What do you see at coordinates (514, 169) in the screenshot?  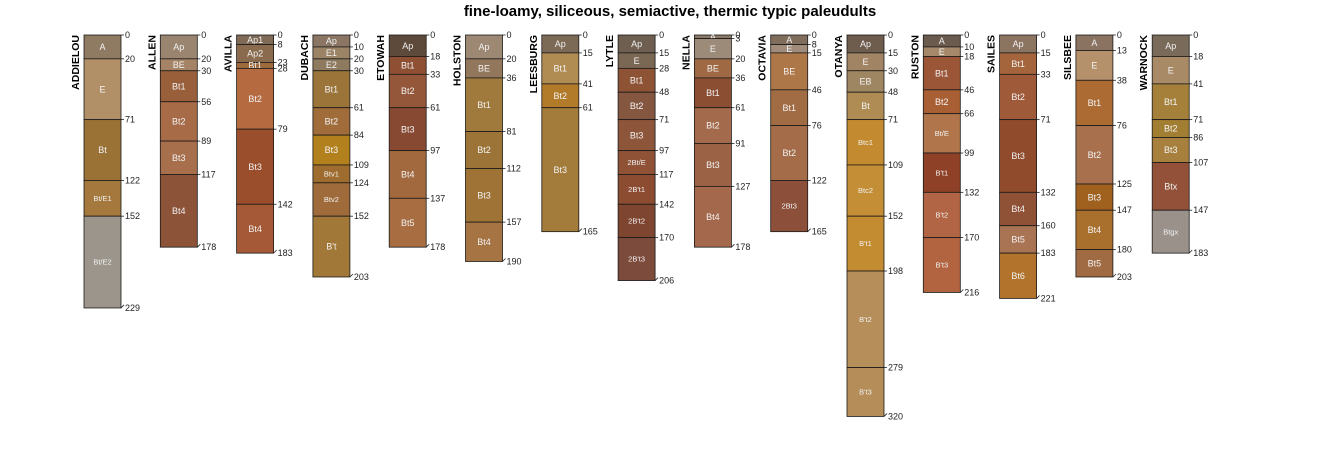 I see `depth-label: 112` at bounding box center [514, 169].